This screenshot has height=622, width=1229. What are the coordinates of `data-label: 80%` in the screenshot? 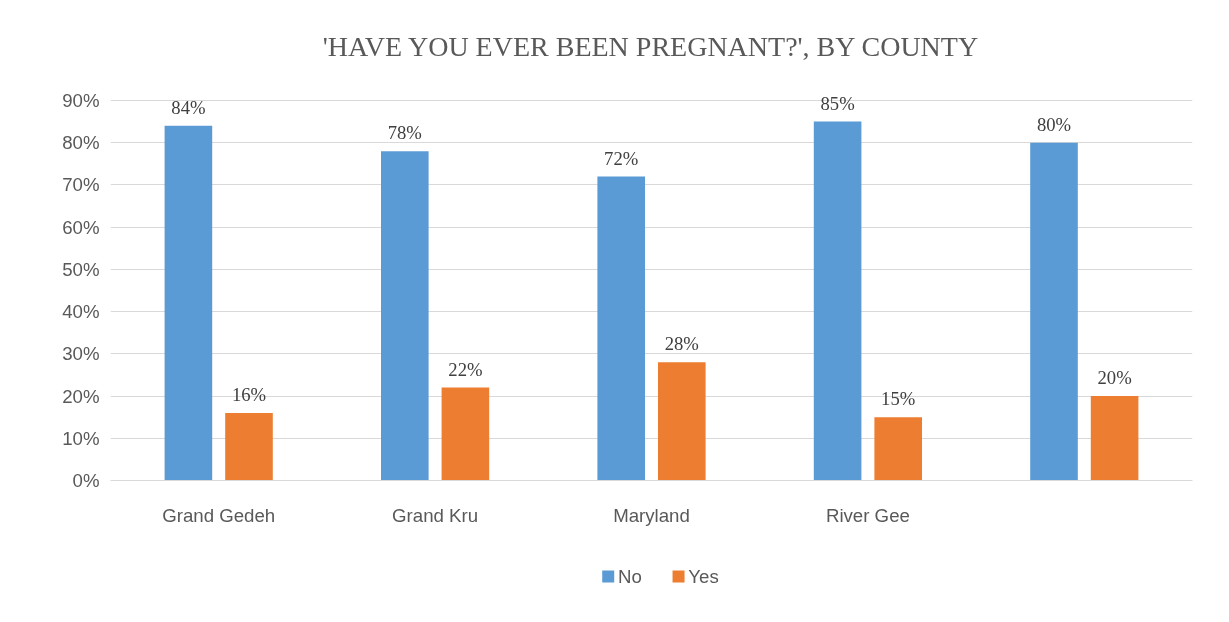 It's located at (1054, 124).